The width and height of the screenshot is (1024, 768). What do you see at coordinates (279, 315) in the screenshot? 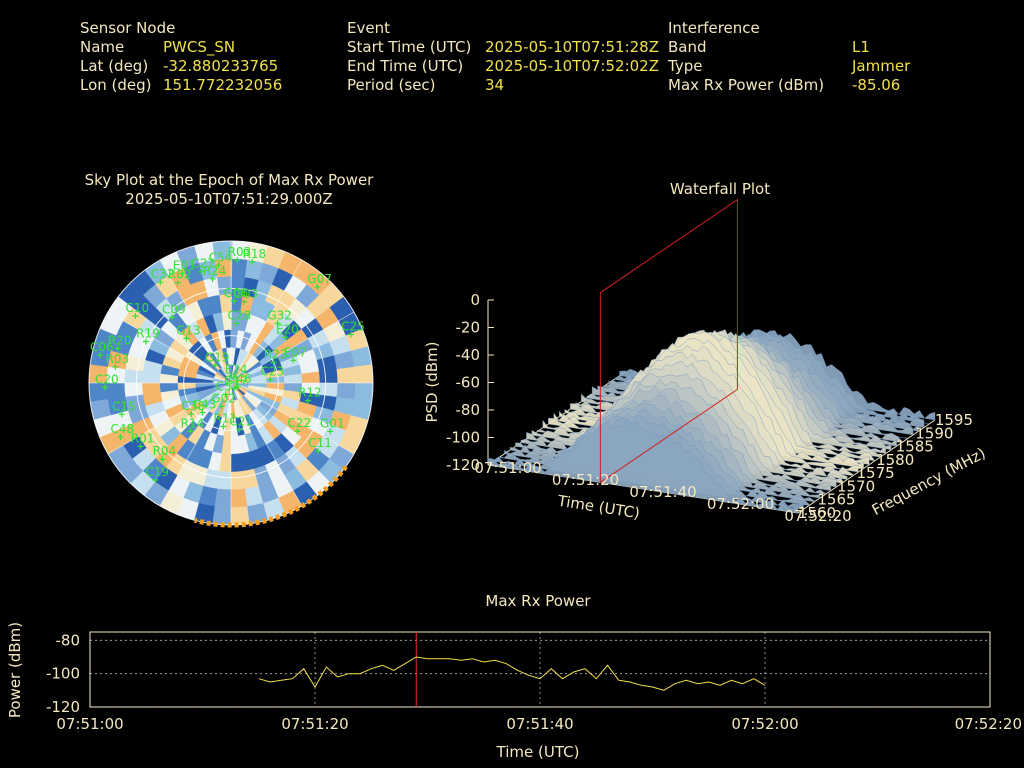
I see `satellite-label: G32` at bounding box center [279, 315].